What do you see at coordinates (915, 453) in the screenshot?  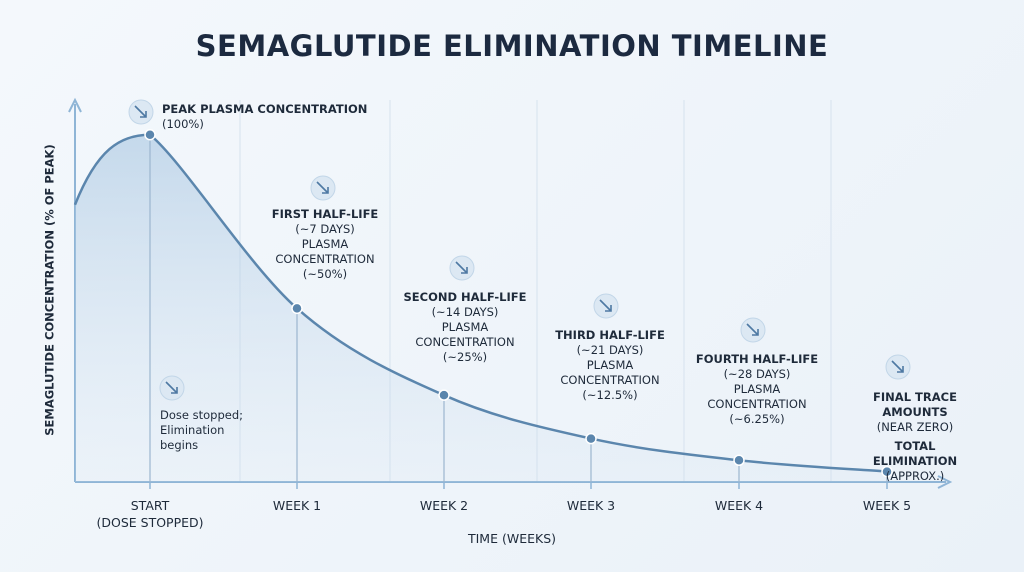 I see `annotation-footer: TOTAL ELIMINATION` at bounding box center [915, 453].